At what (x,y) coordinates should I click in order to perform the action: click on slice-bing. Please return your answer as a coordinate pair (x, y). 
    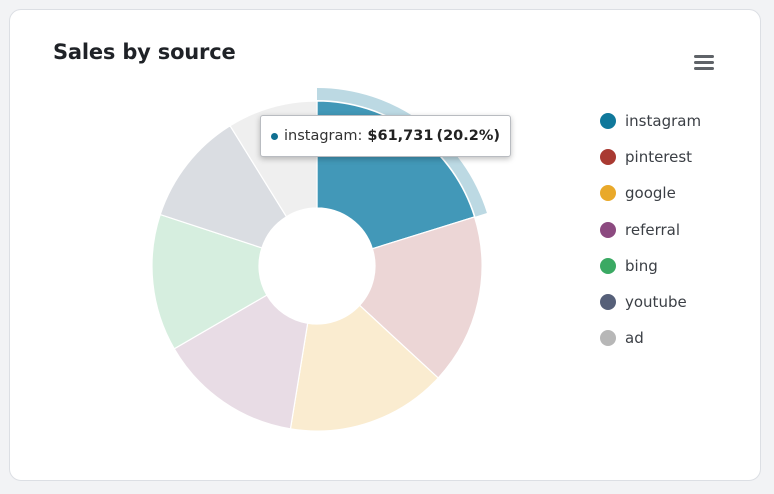
    Looking at the image, I should click on (209, 281).